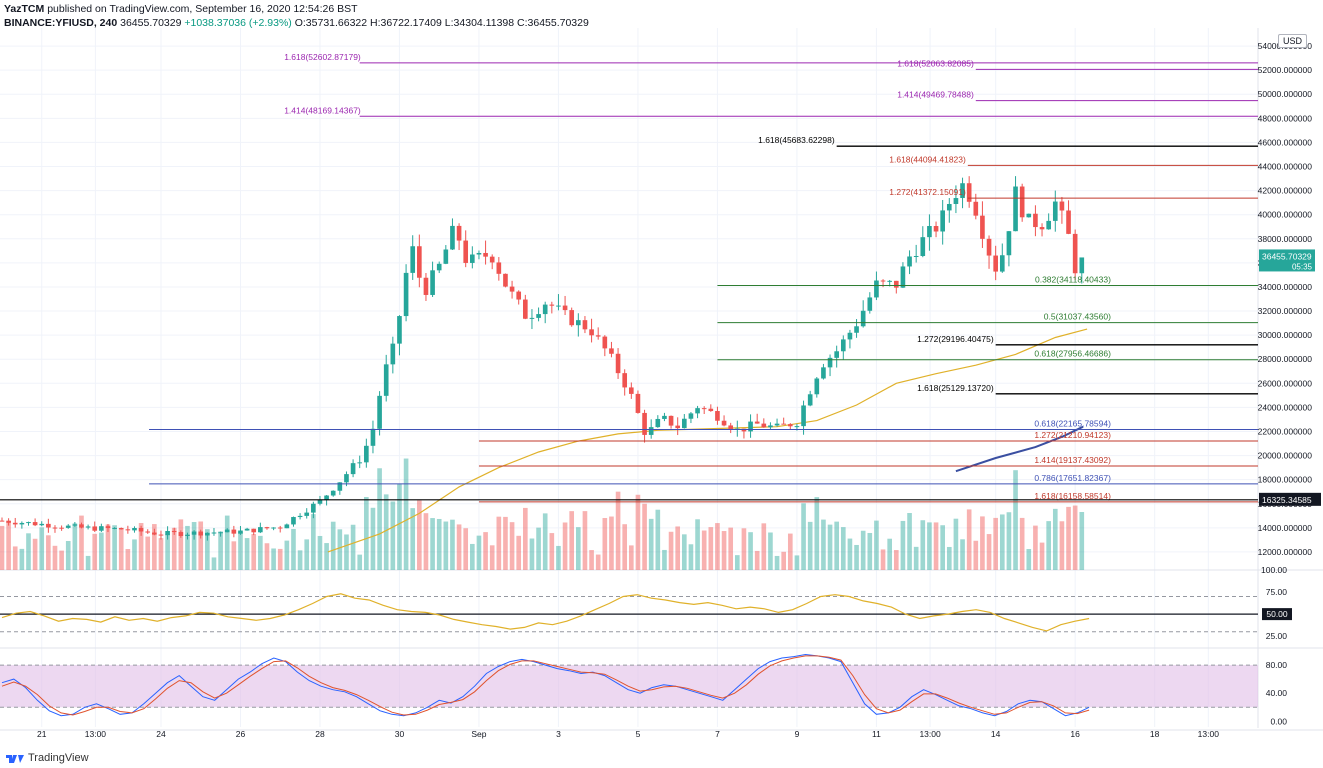  I want to click on currency-badge: USD, so click(1293, 41).